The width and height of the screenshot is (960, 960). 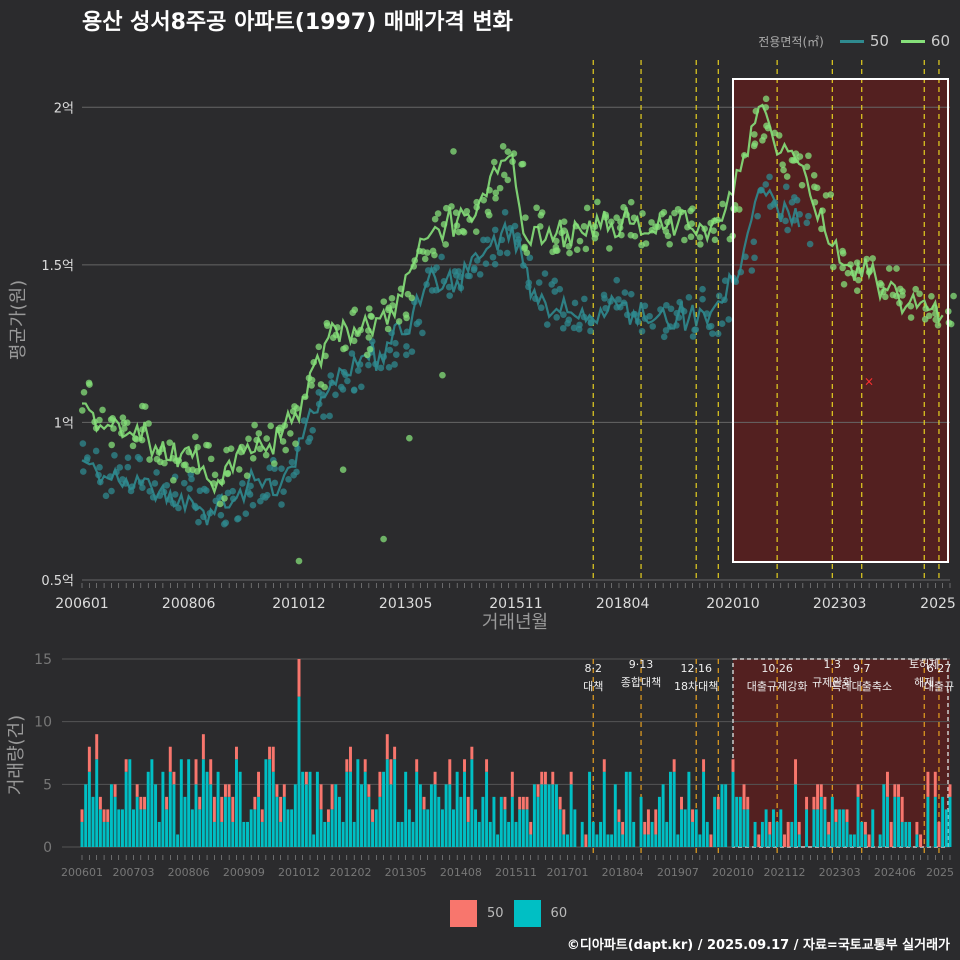 I want to click on area-legend: 전용면적(㎡) 50 60, so click(x=854, y=41).